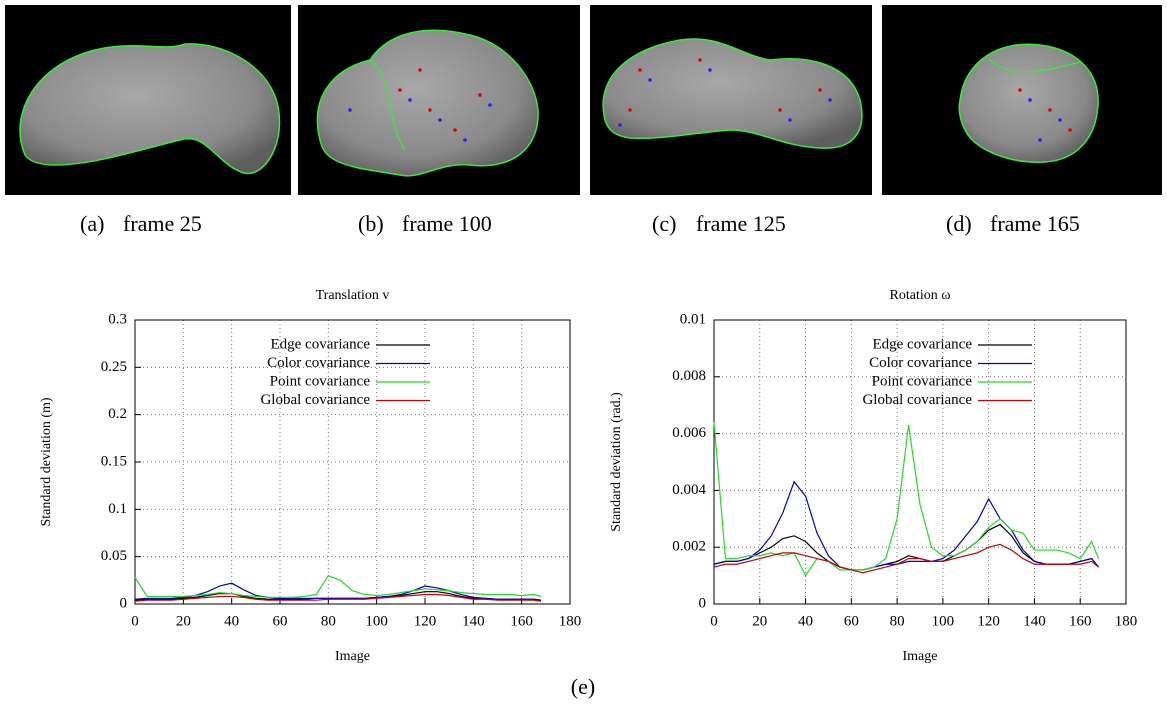 The height and width of the screenshot is (716, 1167). I want to click on panel-label: (b), so click(371, 223).